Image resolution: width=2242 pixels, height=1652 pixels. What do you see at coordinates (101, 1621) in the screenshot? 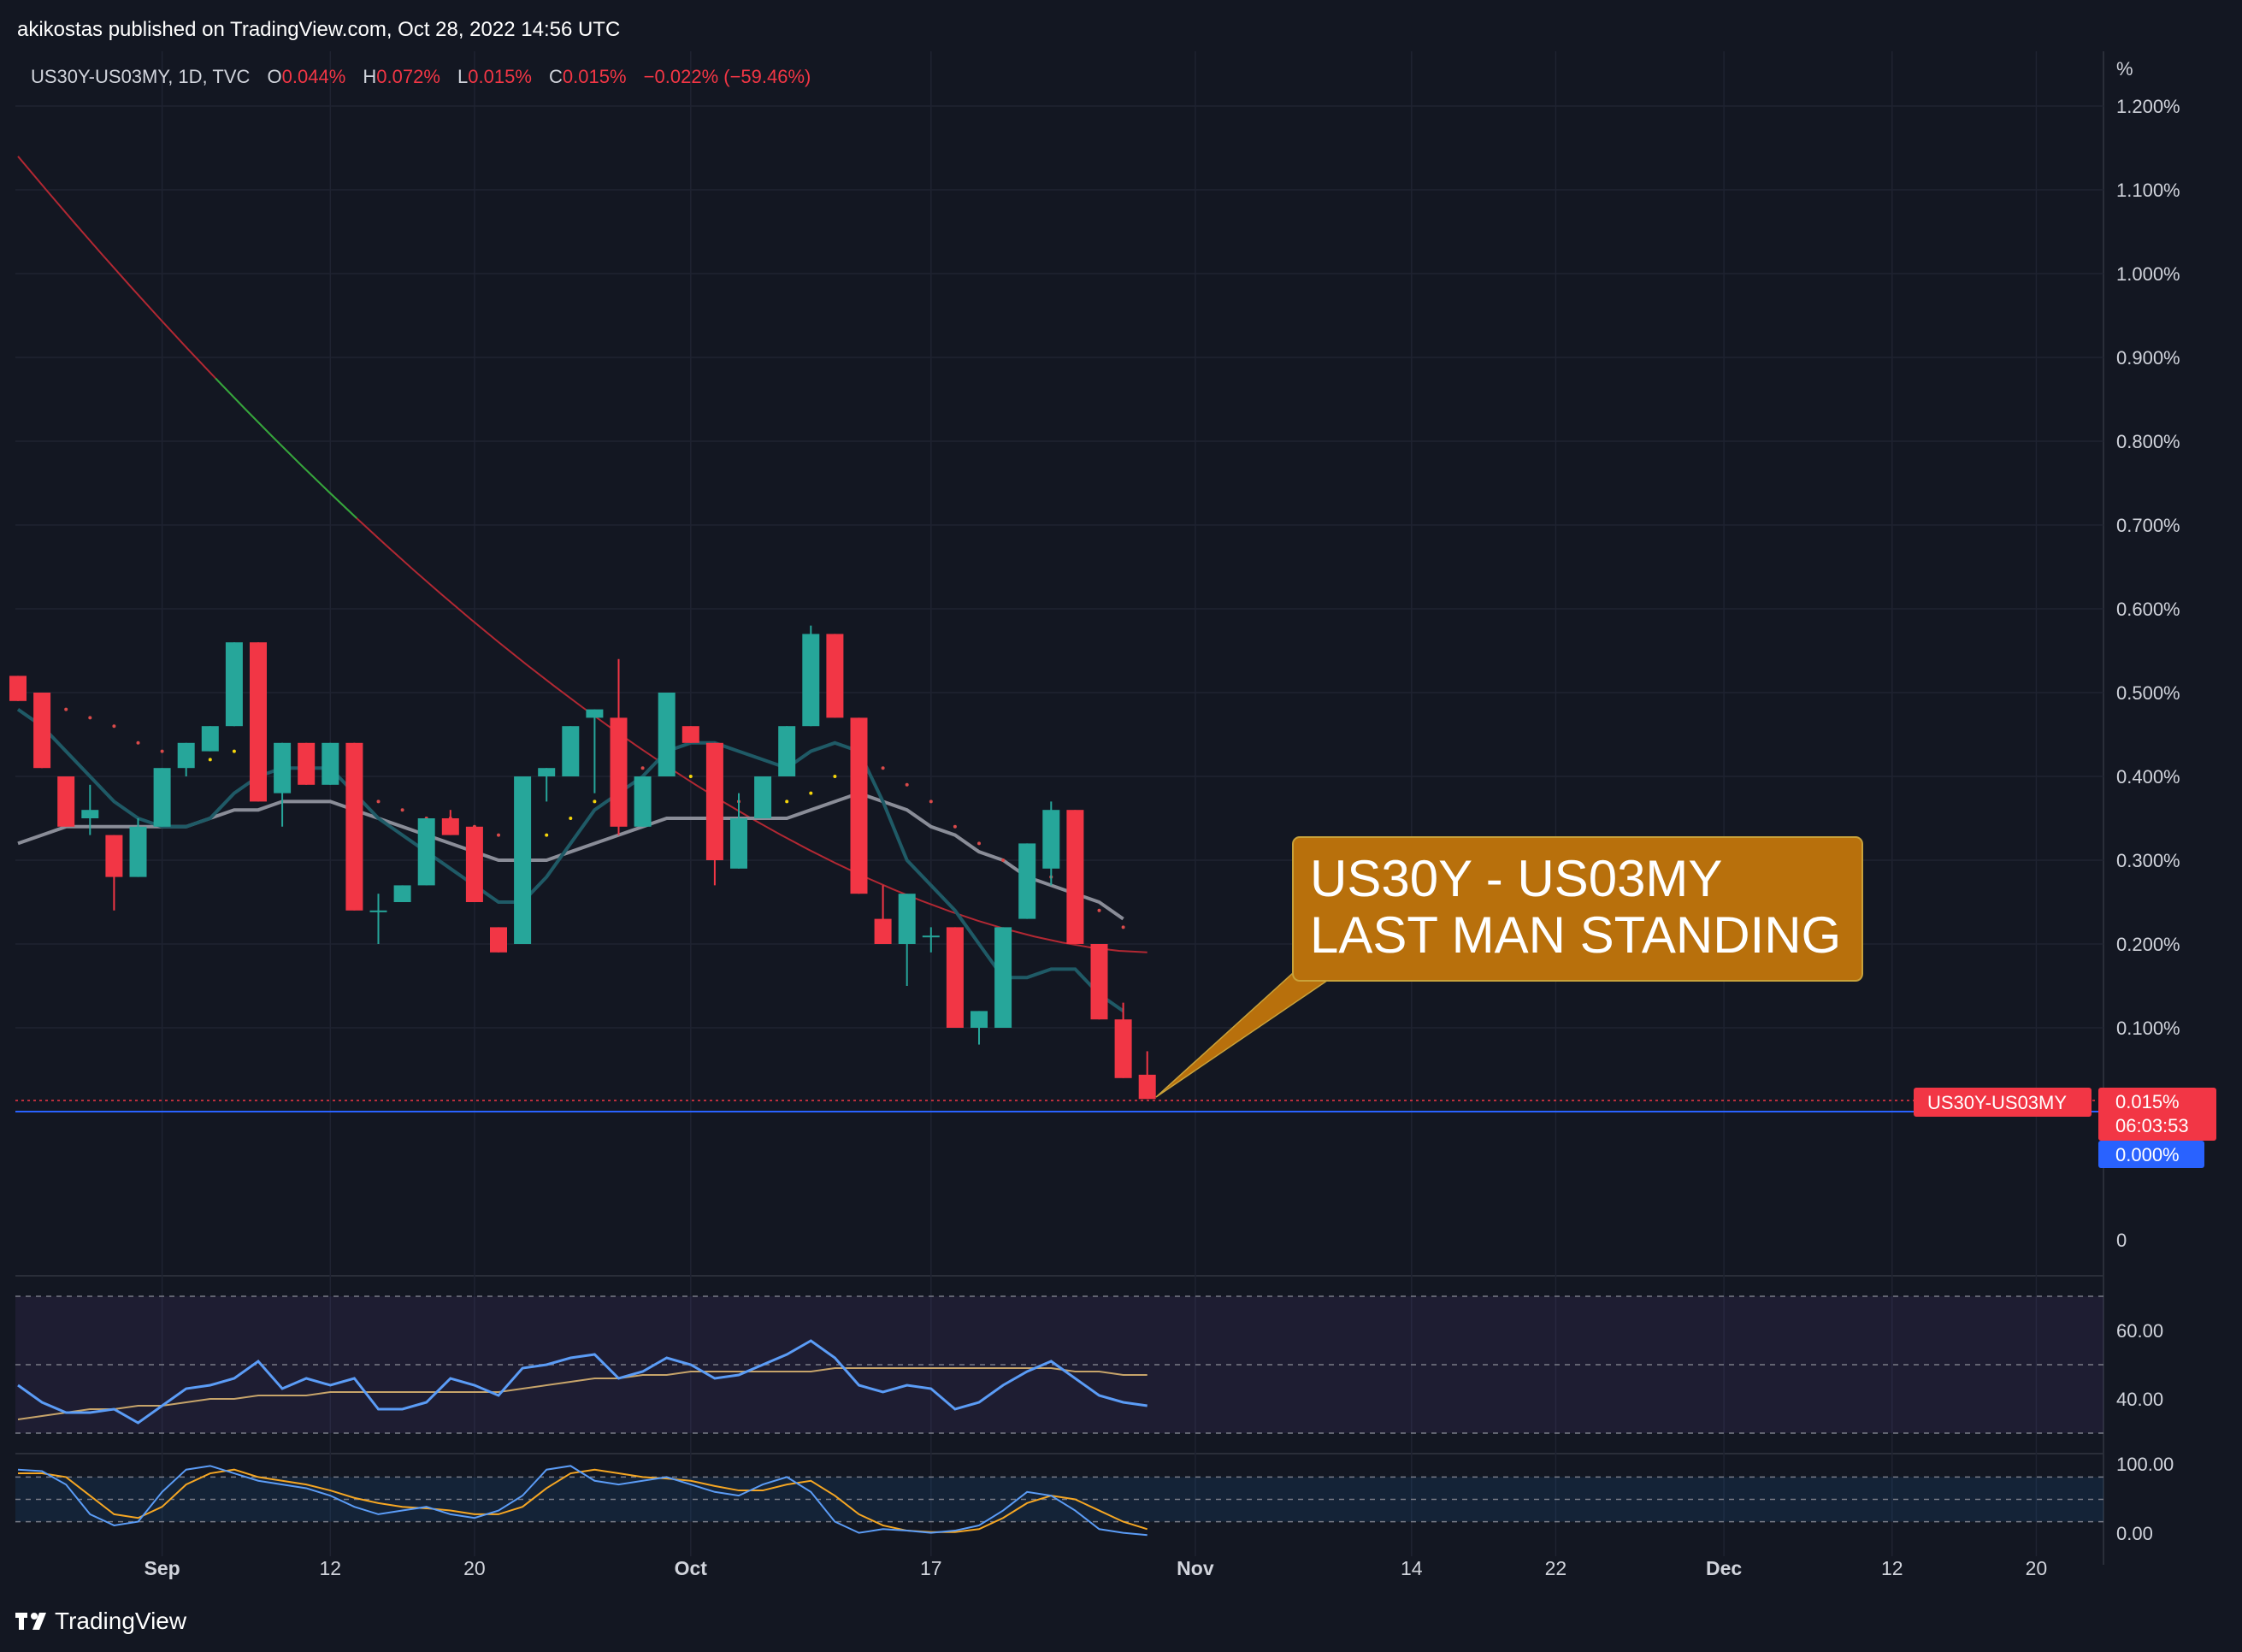
I see `tradingview-logo: TradingView` at bounding box center [101, 1621].